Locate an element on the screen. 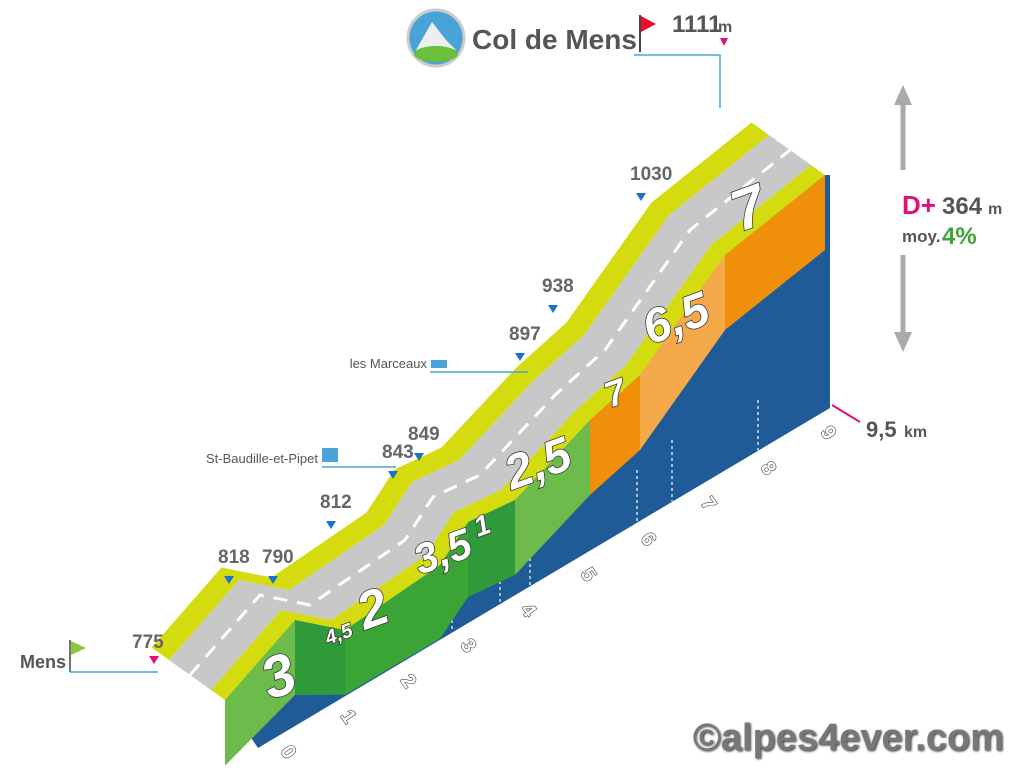 The width and height of the screenshot is (1024, 773). average-value: 4% is located at coordinates (959, 236).